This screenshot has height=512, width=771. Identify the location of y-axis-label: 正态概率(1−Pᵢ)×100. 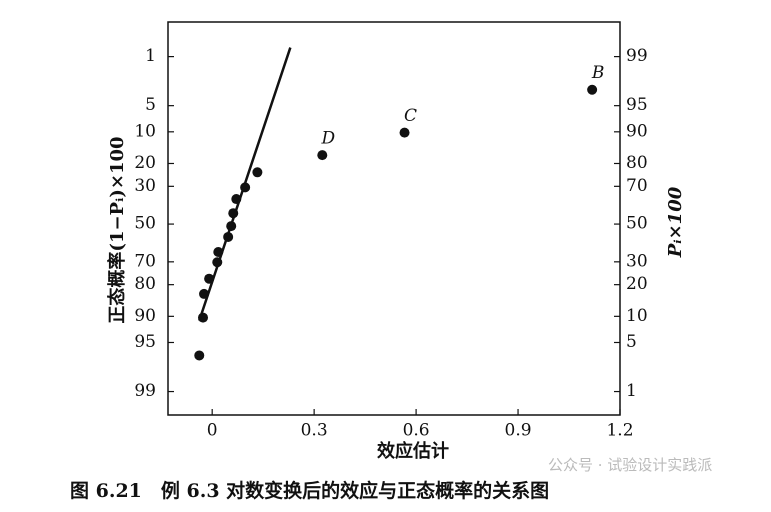
(117, 229).